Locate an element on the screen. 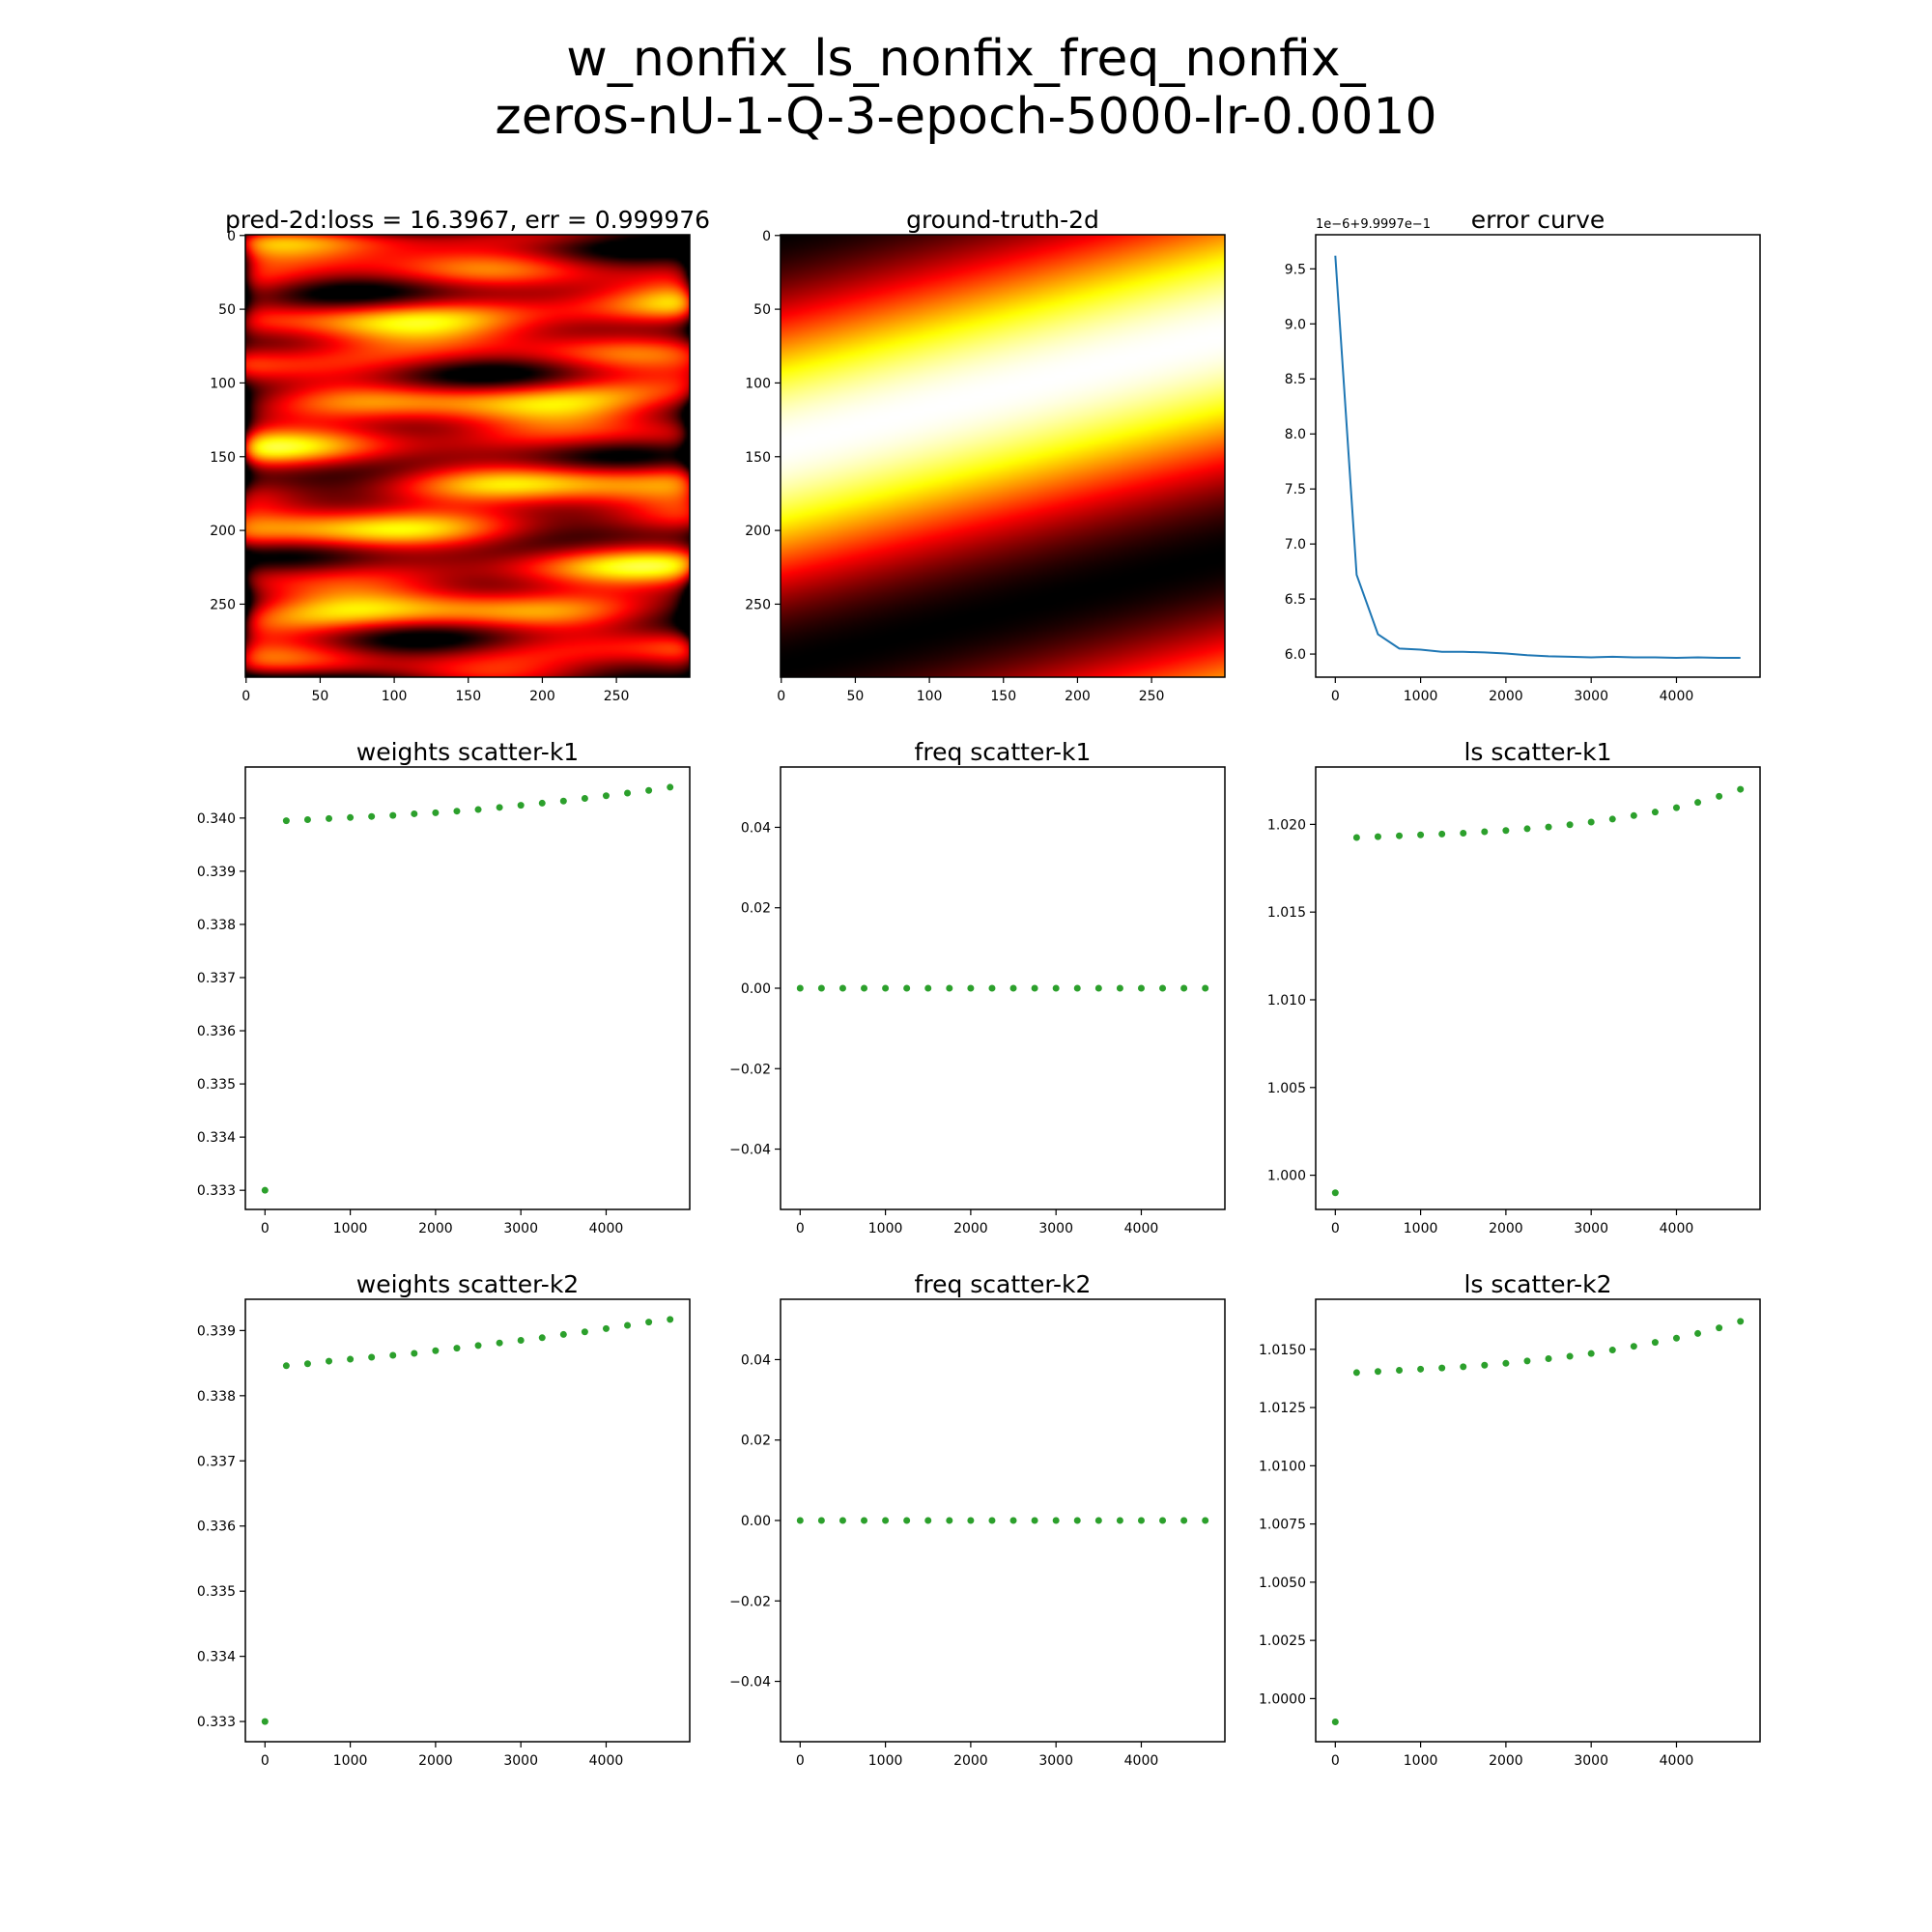 Image resolution: width=1932 pixels, height=1932 pixels. heatmap-image is located at coordinates (467, 456).